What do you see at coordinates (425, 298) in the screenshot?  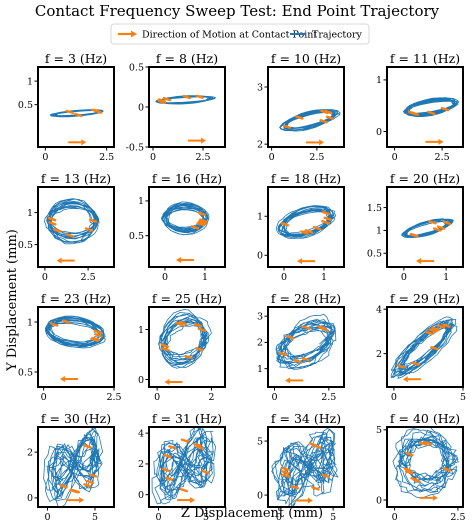 I see `subplot-title: f = 29 (Hz)` at bounding box center [425, 298].